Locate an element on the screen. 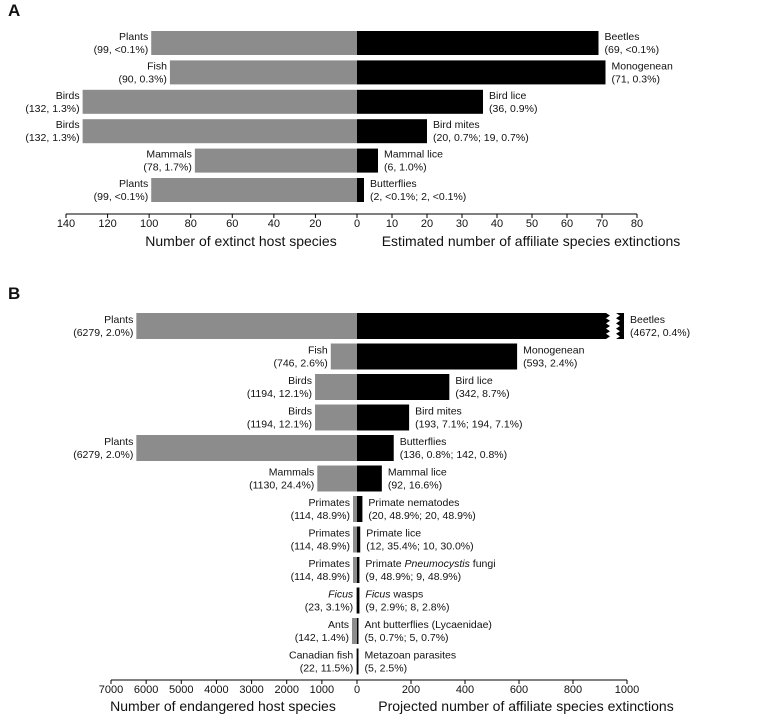 The height and width of the screenshot is (725, 762). panel-b-axis-break-segment is located at coordinates (620, 326).